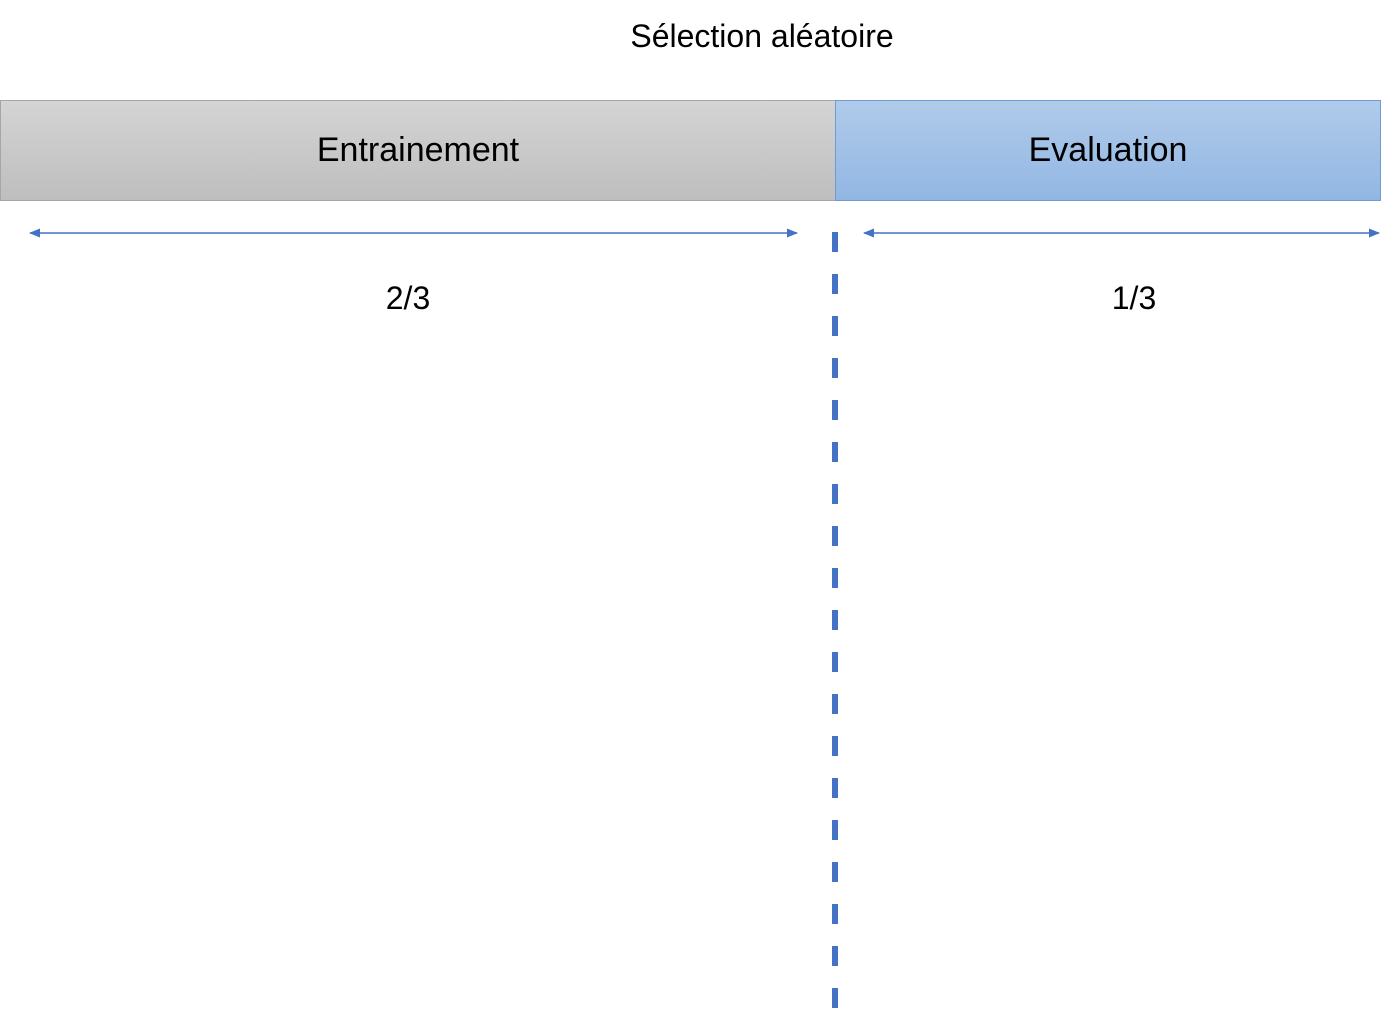 The width and height of the screenshot is (1394, 1010). I want to click on evaluation-segment-label: Evaluation, so click(1108, 150).